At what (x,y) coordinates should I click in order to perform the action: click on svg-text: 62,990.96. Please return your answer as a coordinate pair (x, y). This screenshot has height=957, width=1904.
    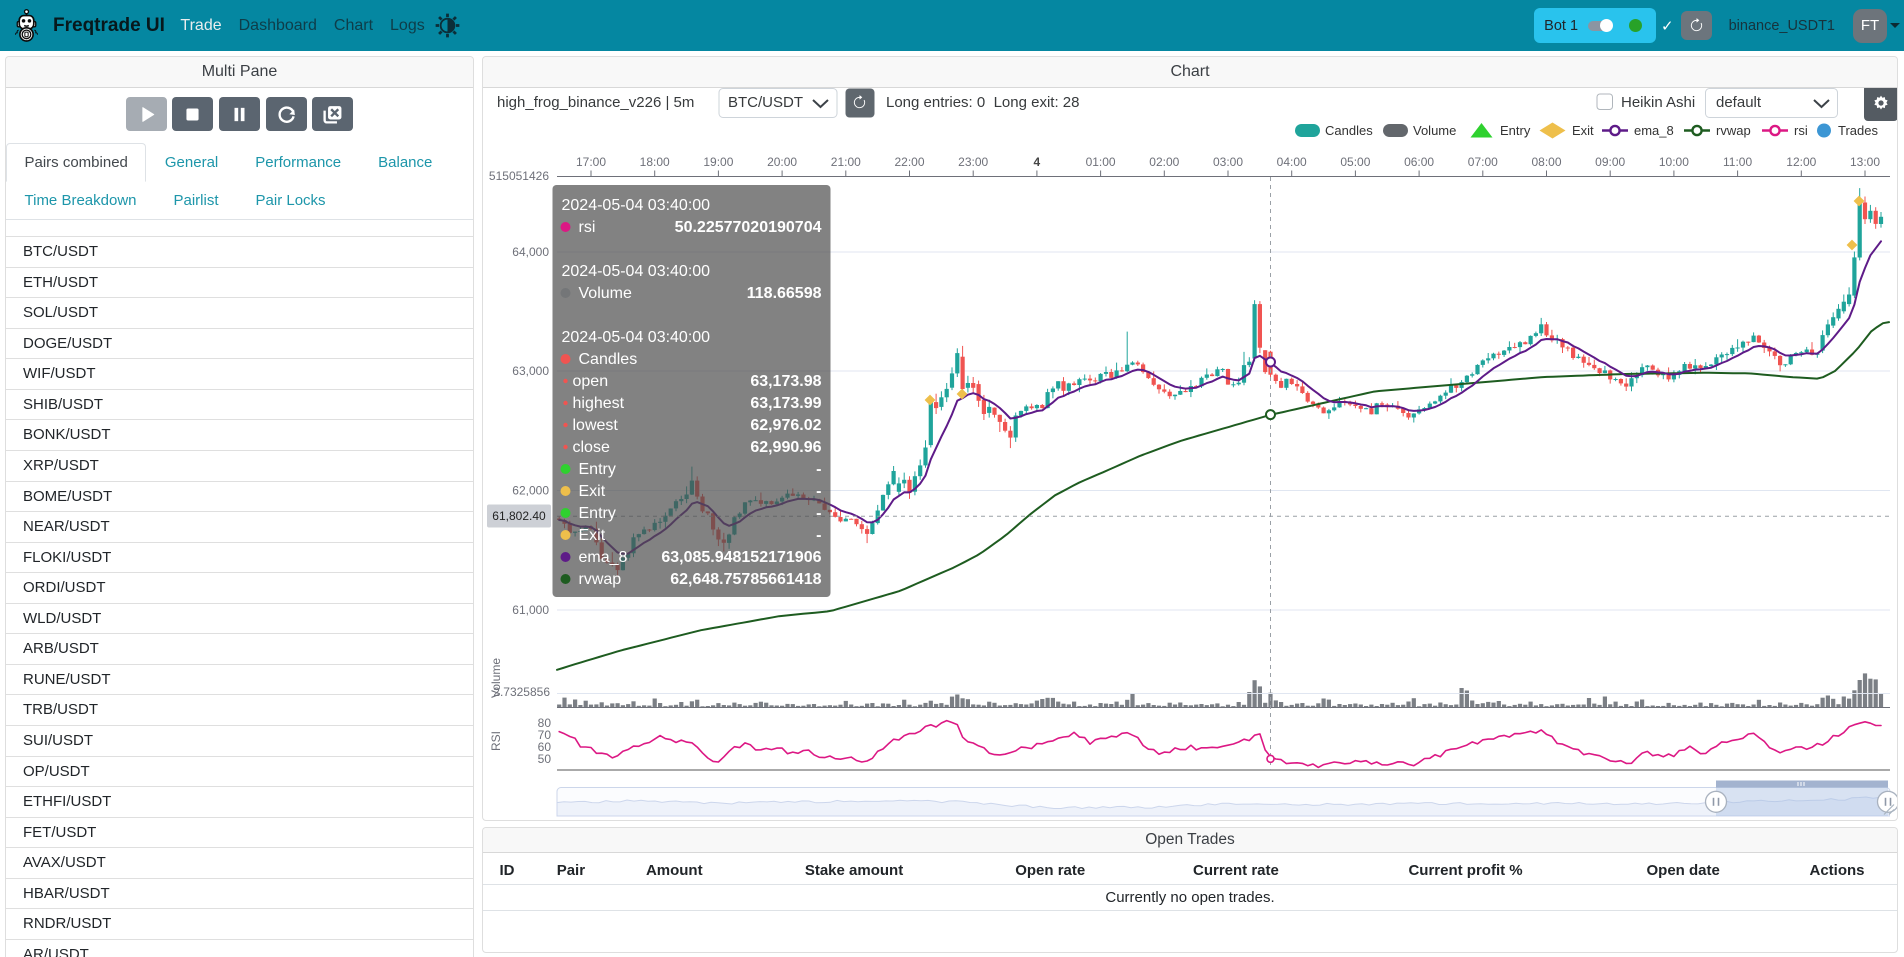
    Looking at the image, I should click on (785, 447).